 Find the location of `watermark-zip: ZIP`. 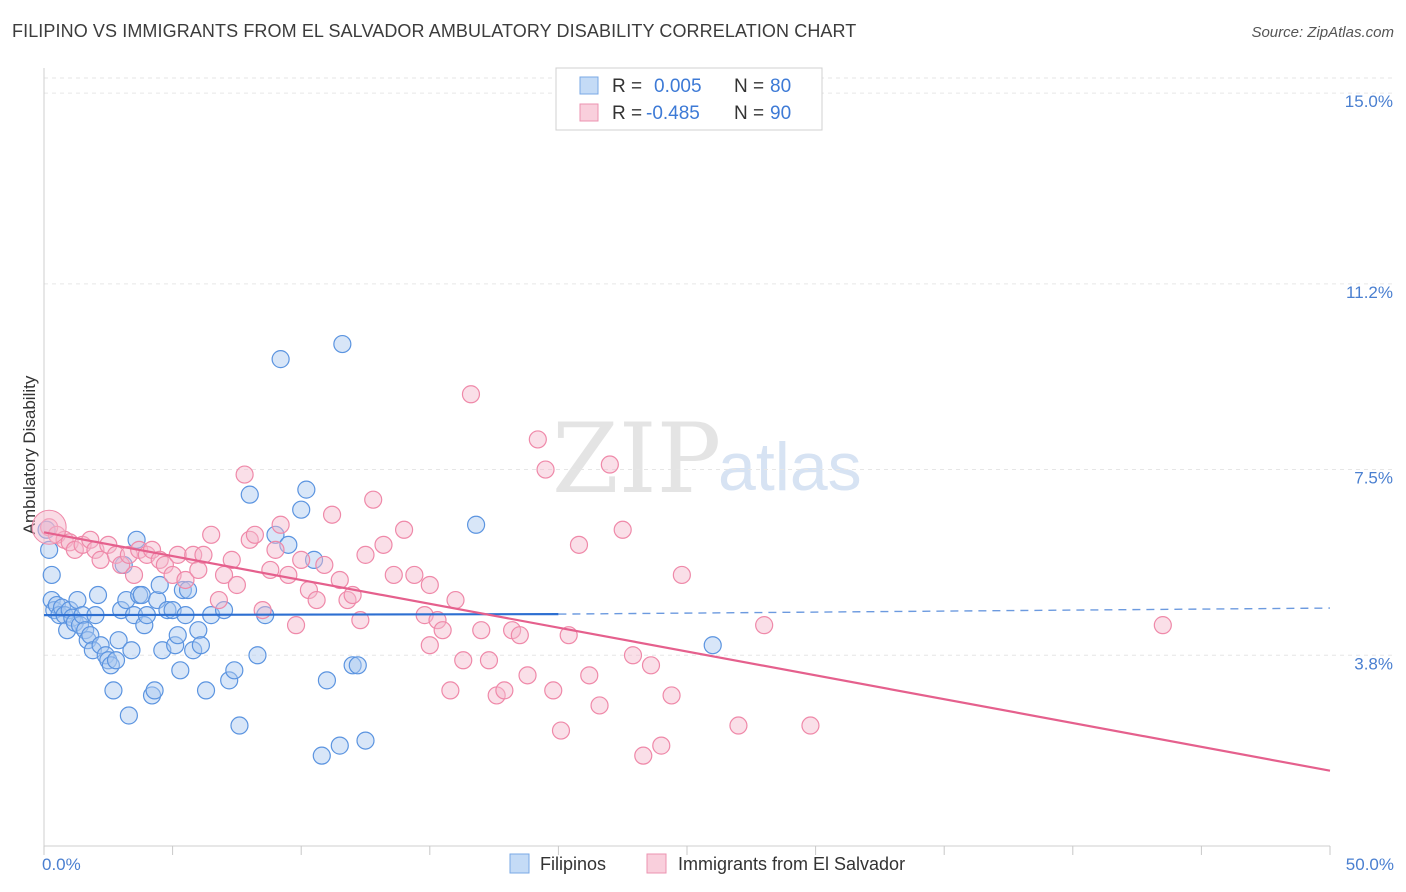

watermark-zip: ZIP is located at coordinates (636, 459).